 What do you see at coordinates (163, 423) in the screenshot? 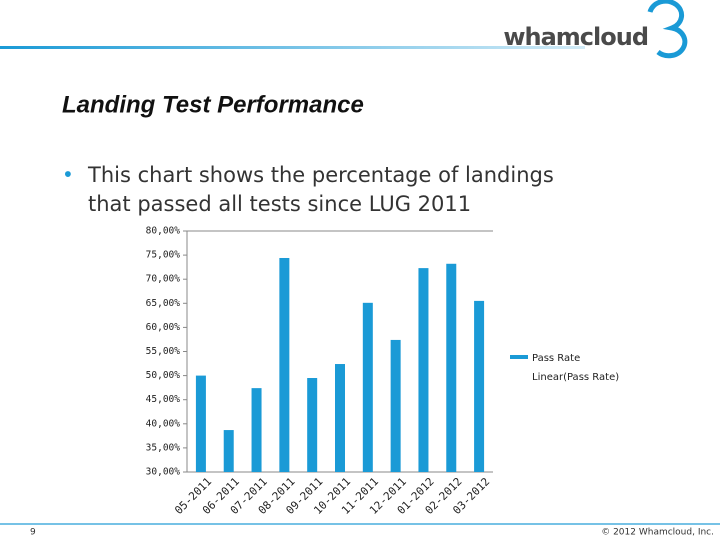
I see `y-tick-label: 40,00%` at bounding box center [163, 423].